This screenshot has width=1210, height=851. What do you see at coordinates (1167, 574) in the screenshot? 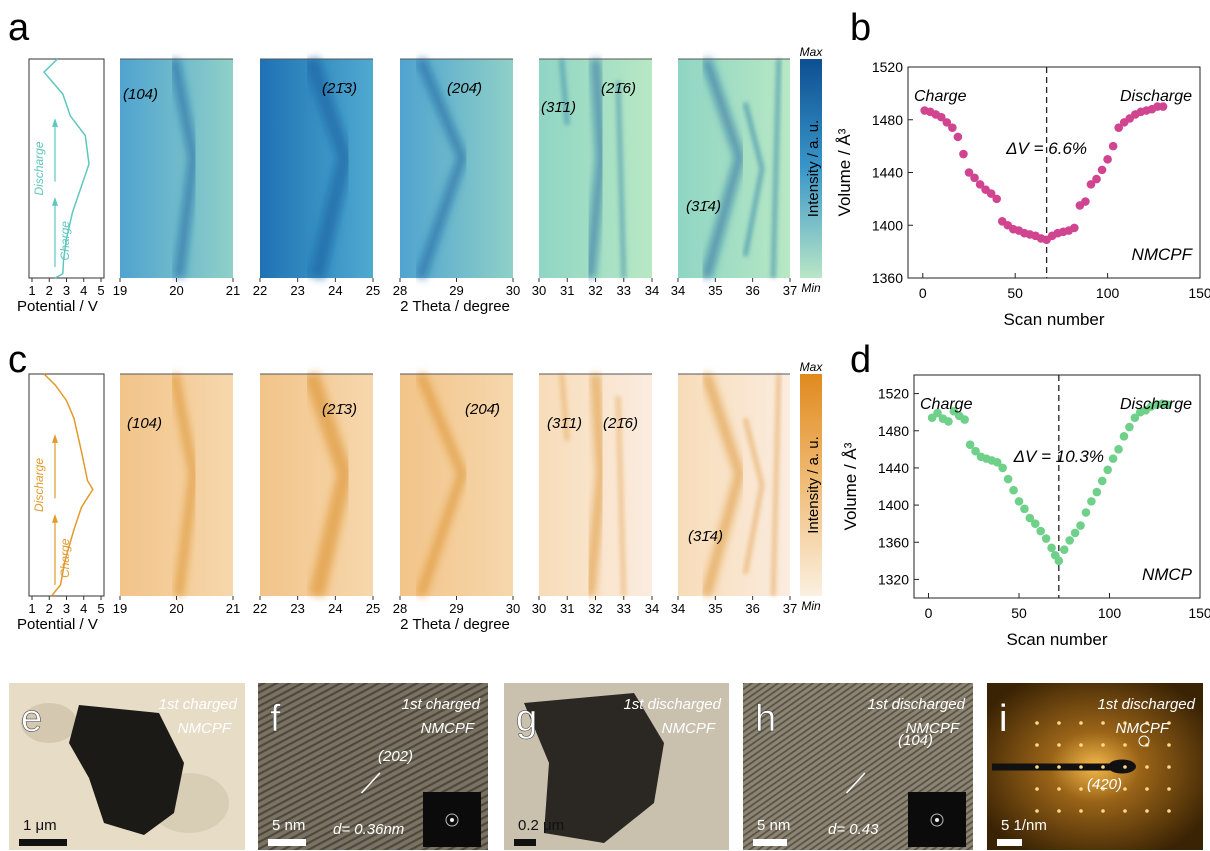
I see `annotation-sample: NMCP` at bounding box center [1167, 574].